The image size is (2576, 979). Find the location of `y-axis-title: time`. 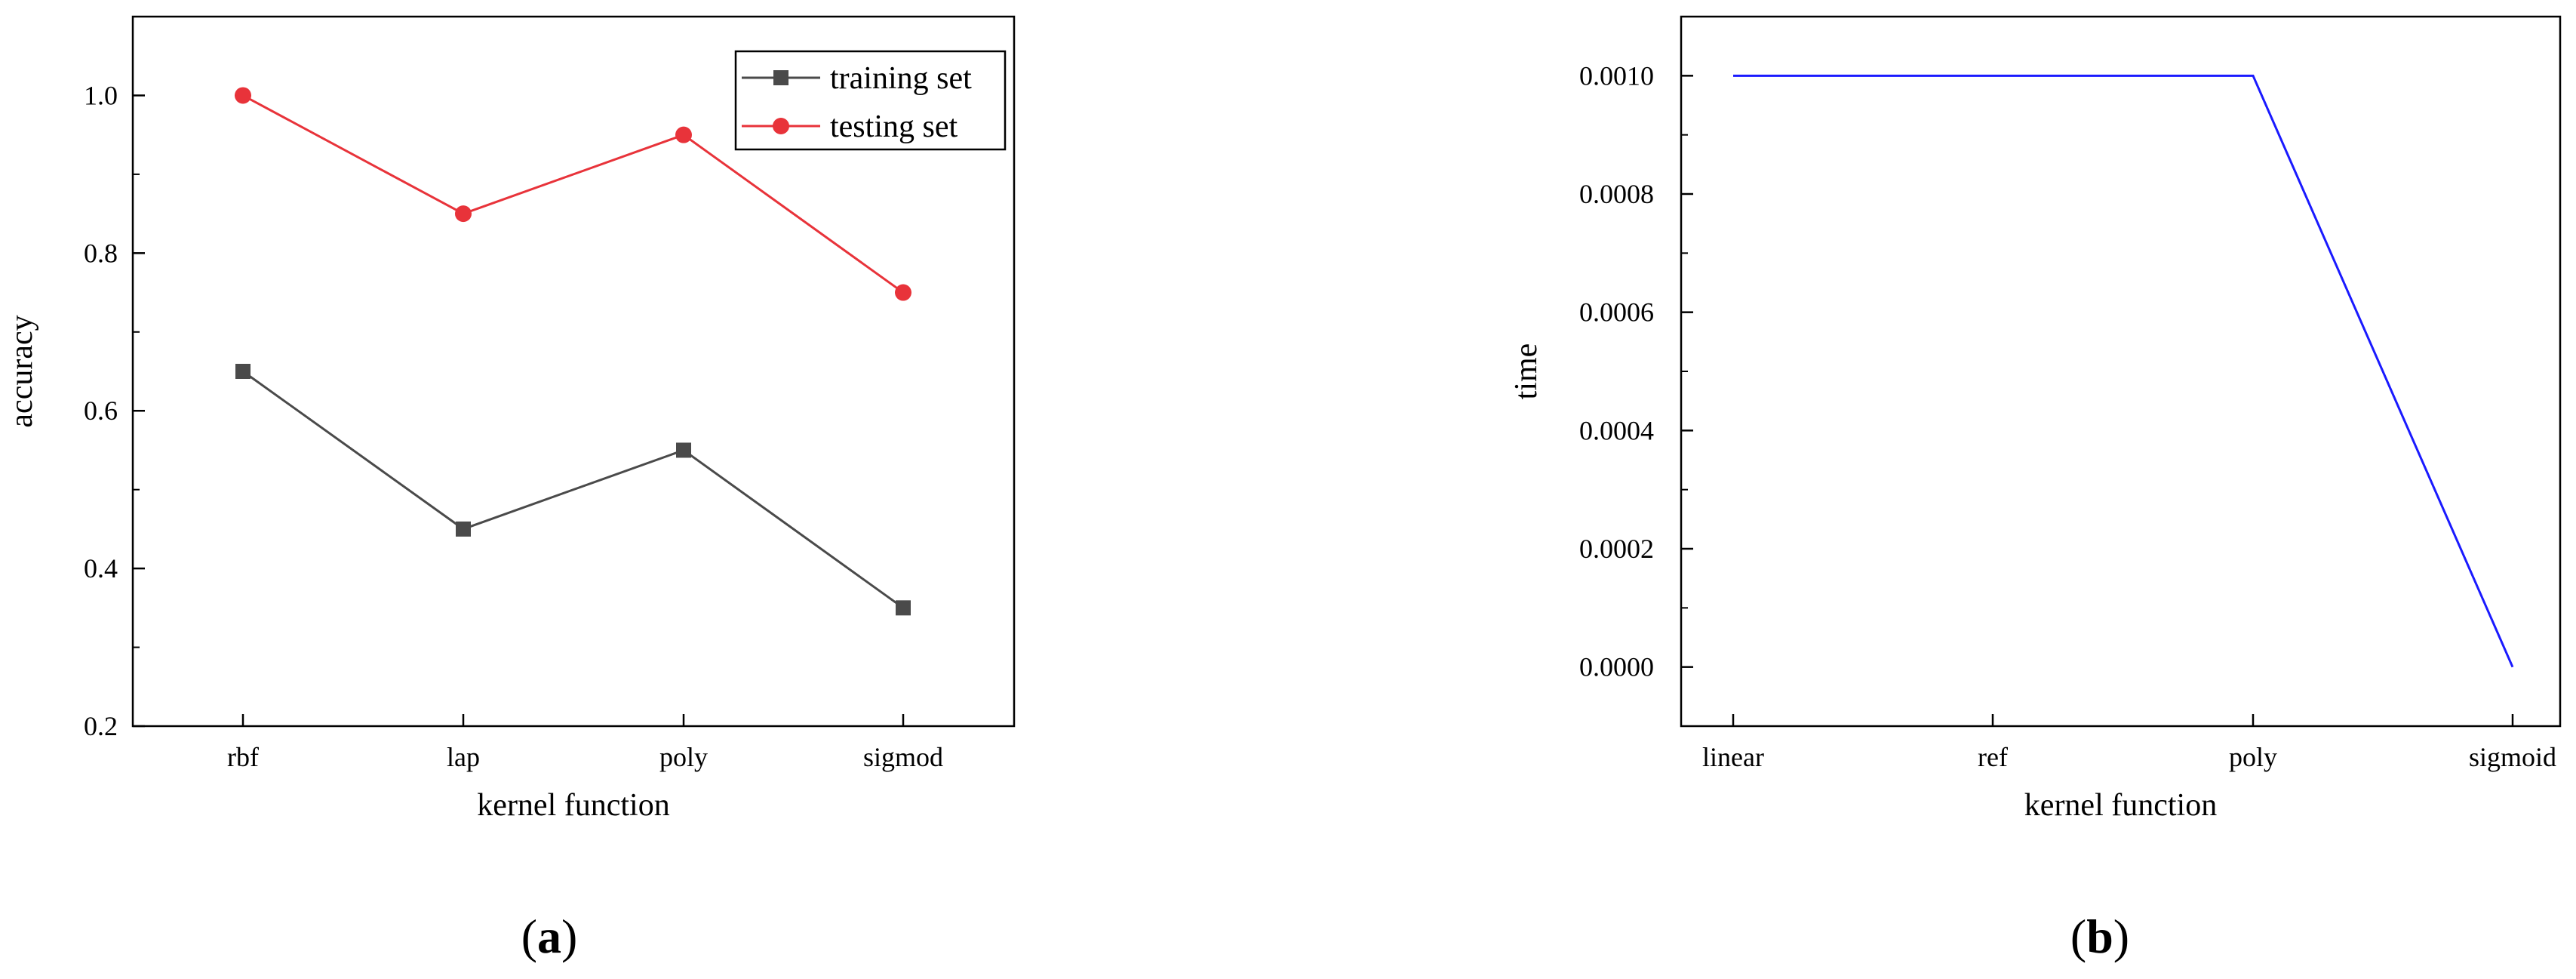

y-axis-title: time is located at coordinates (1526, 371).